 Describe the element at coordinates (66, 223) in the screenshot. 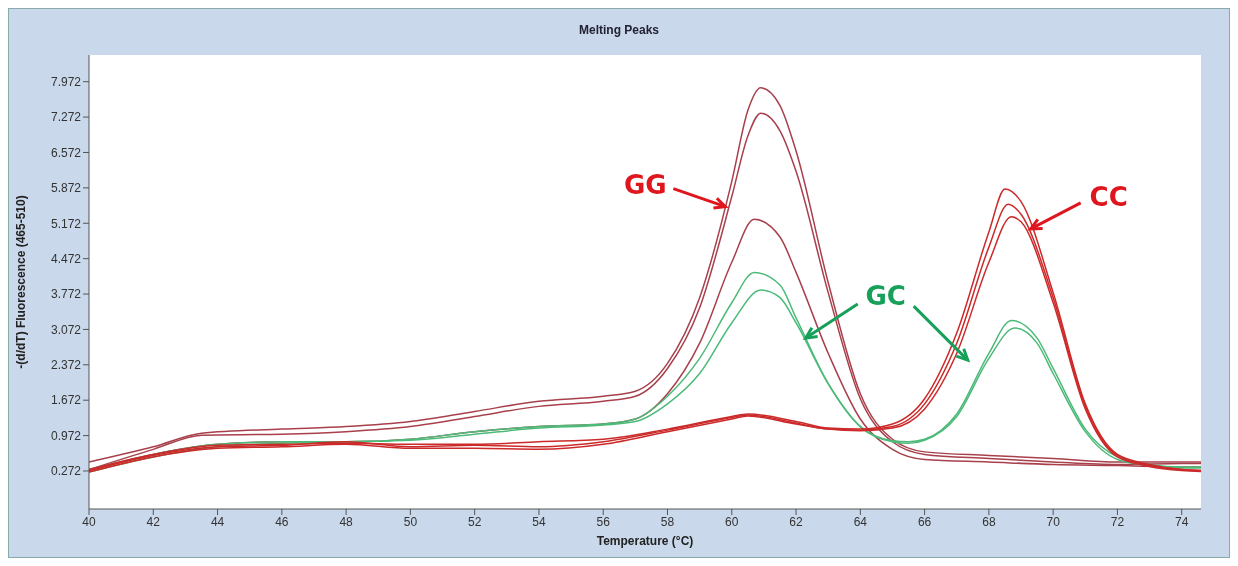

I see `y-tick-label: 5.172` at that location.